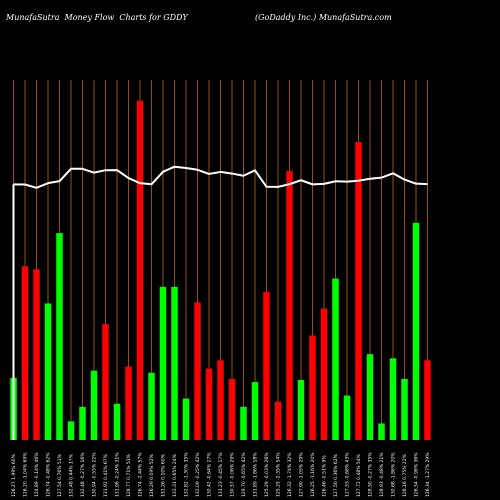  I want to click on x-tick-label: 126.20 -1.04% 69%, so click(26, 474).